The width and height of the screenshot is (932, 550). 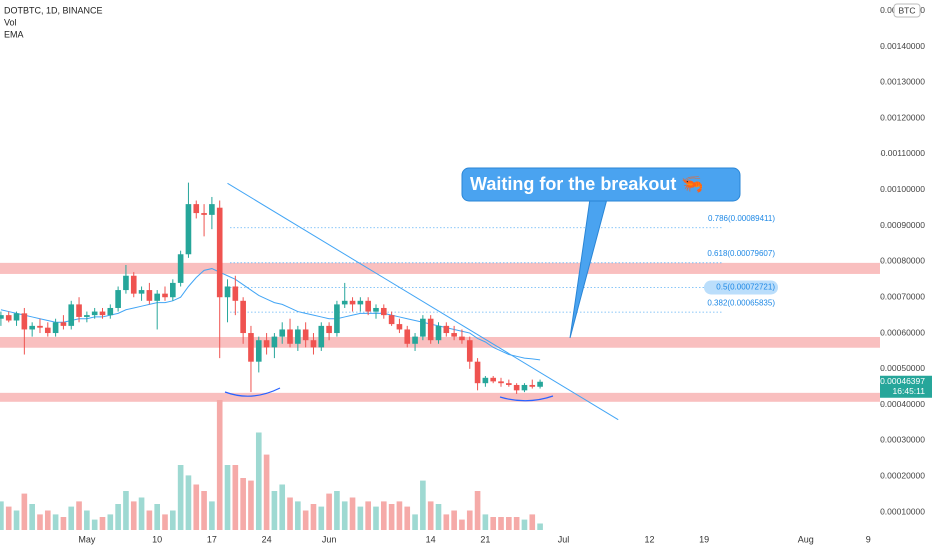 What do you see at coordinates (601, 184) in the screenshot?
I see `callout-box` at bounding box center [601, 184].